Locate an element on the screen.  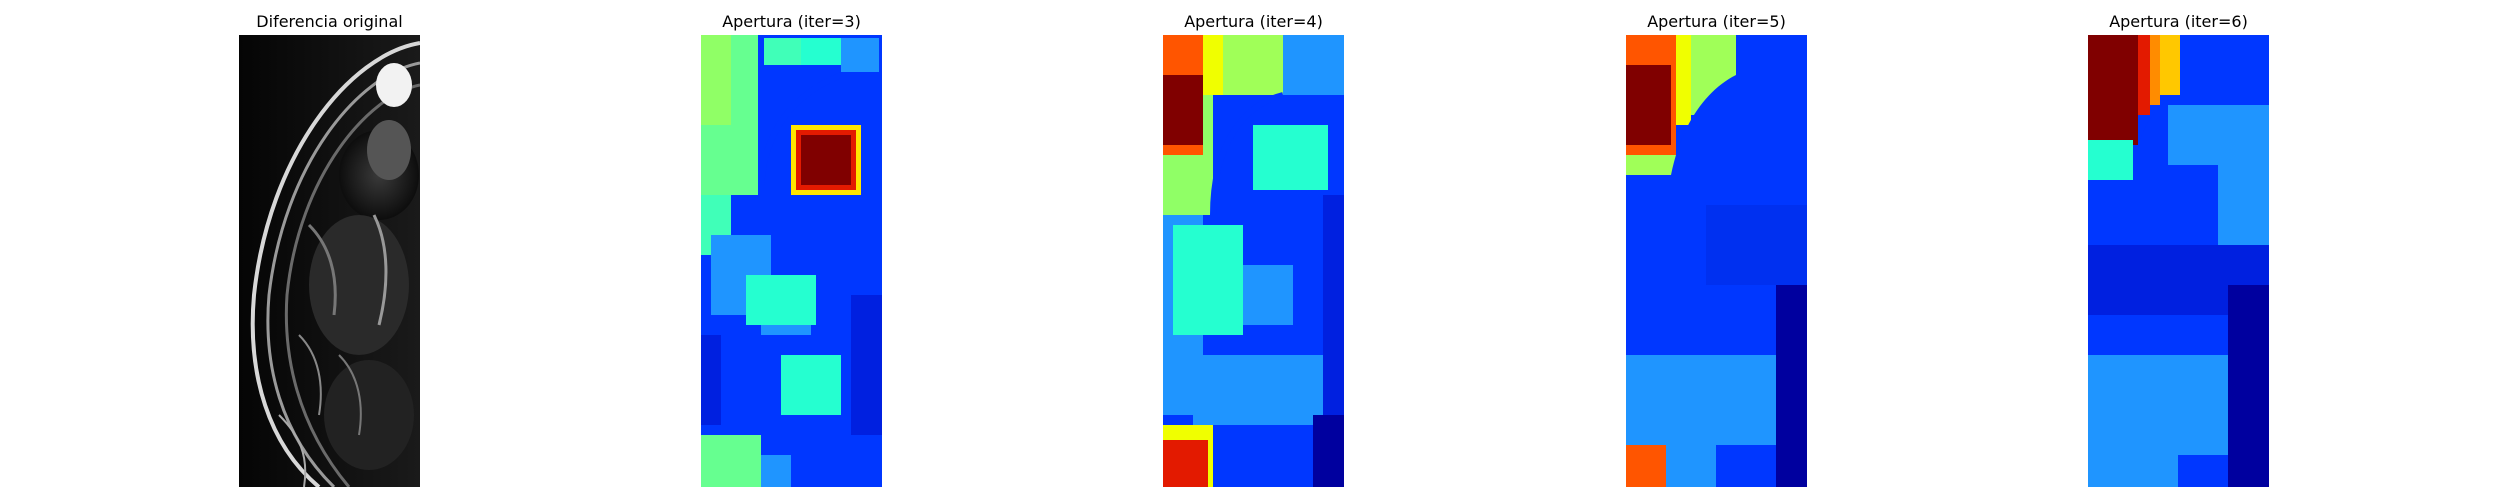
panel-original: Diferencia original is located at coordinates (329, 250).